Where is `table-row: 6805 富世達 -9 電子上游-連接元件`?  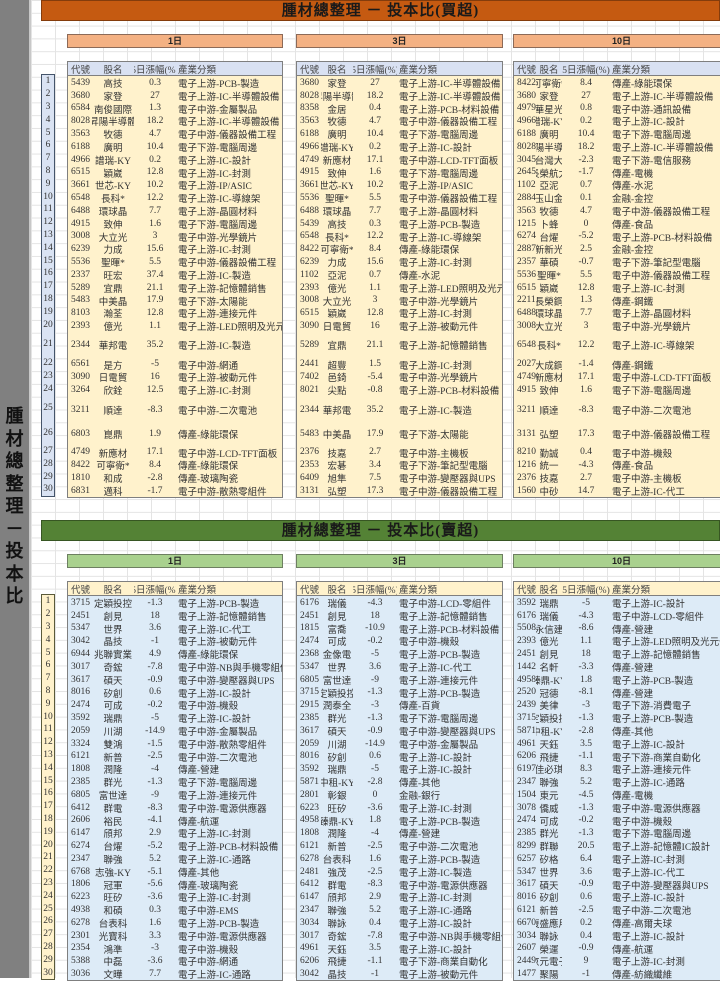
table-row: 6805 富世達 -9 電子上游-連接元件 is located at coordinates (175, 795).